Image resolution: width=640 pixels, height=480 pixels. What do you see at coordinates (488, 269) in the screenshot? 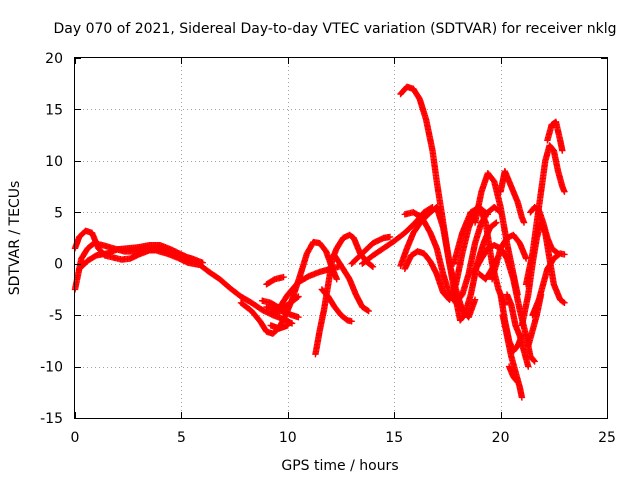
I see `series-track-ag` at bounding box center [488, 269].